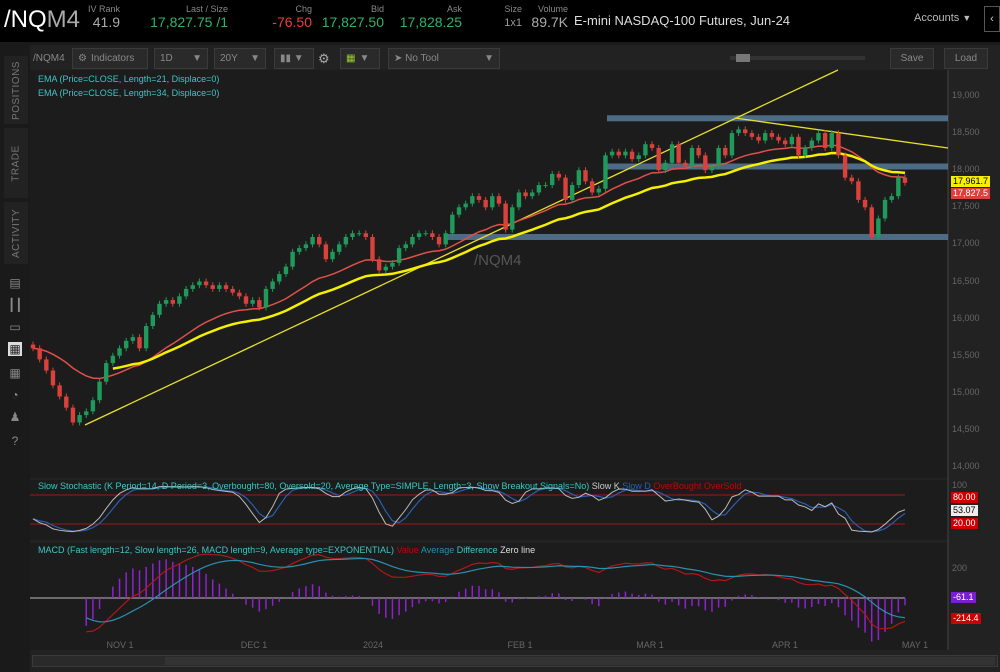 The image size is (1000, 672). What do you see at coordinates (15, 349) in the screenshot?
I see `chart-icon: ▦` at bounding box center [15, 349].